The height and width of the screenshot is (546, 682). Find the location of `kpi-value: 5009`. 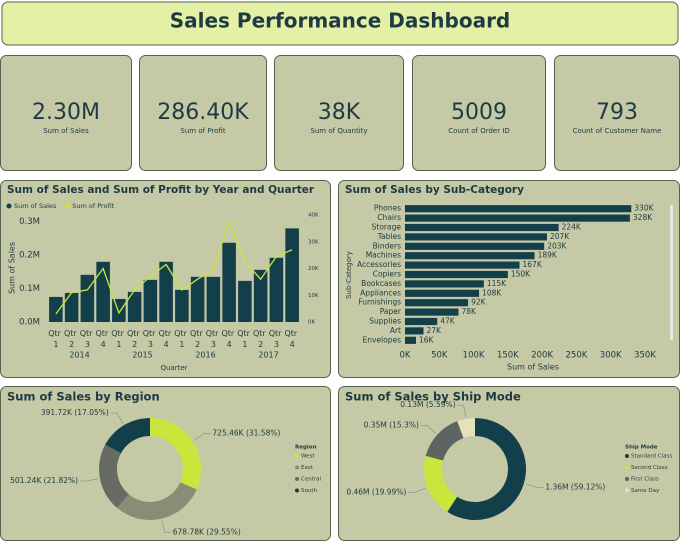

kpi-value: 5009 is located at coordinates (479, 112).